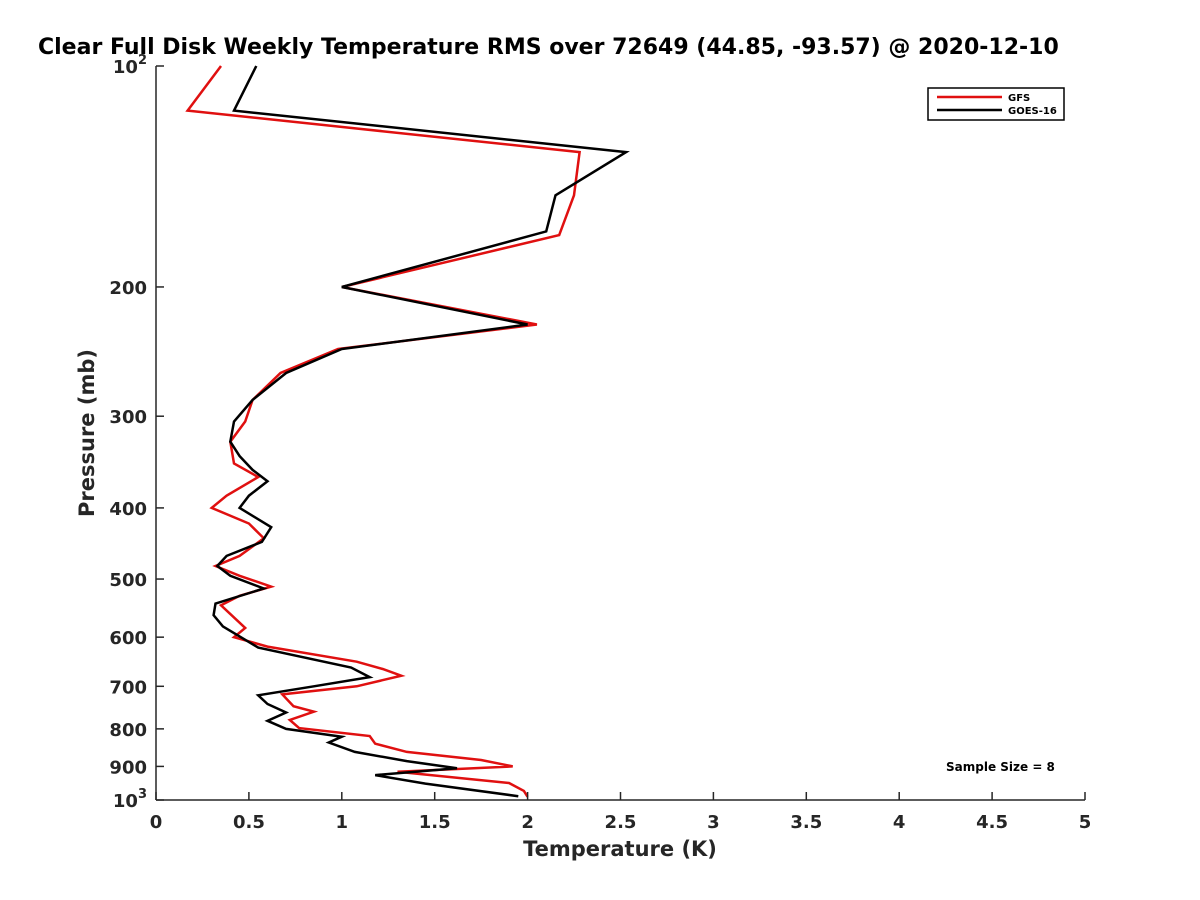  I want to click on x-axis-label: Temperature (K), so click(620, 849).